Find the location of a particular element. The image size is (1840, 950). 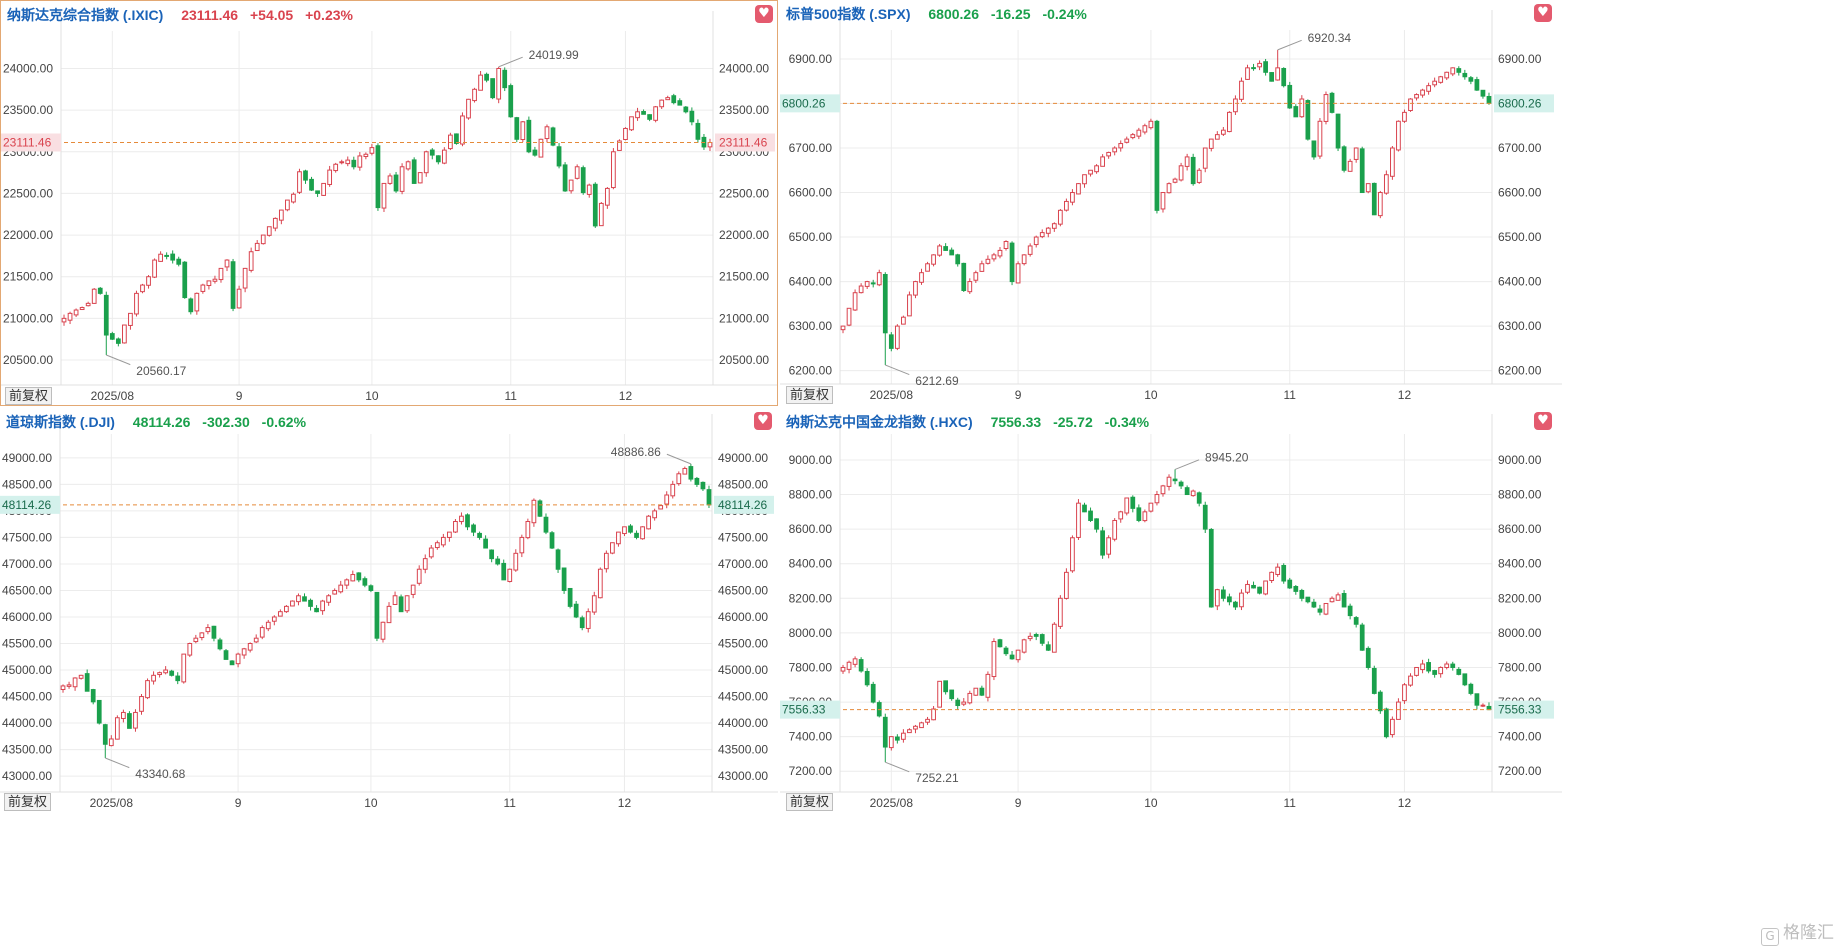

y-tick-label-right: 8600.00 is located at coordinates (1520, 529).